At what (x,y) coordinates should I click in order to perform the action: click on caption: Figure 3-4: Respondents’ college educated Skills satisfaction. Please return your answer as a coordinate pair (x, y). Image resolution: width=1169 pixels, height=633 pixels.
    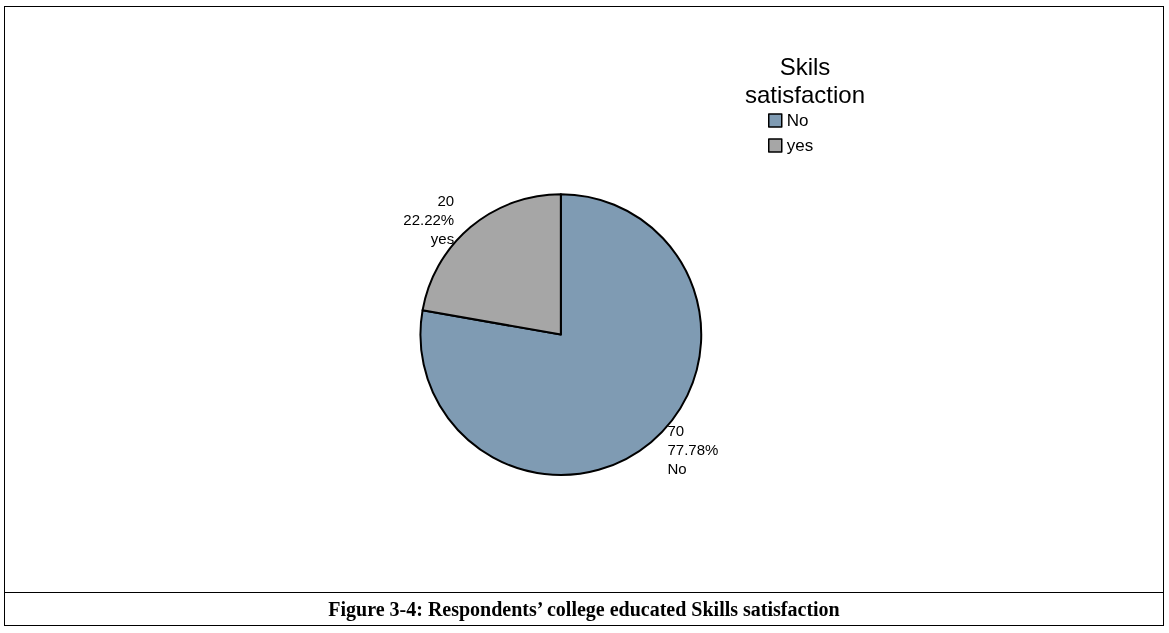
    Looking at the image, I should click on (584, 608).